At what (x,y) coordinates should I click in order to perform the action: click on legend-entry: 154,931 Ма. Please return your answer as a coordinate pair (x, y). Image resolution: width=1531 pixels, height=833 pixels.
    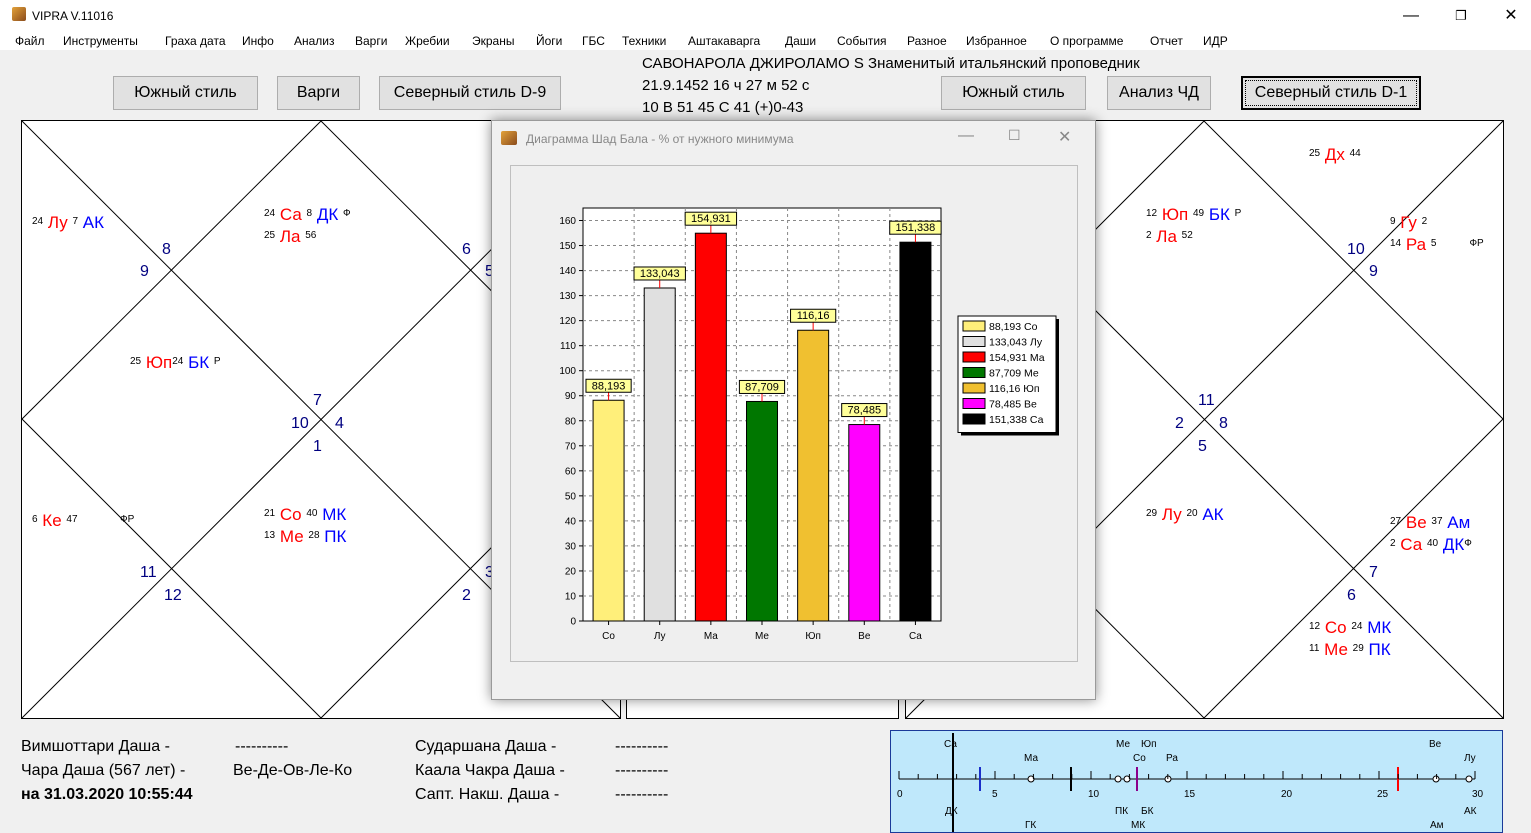
    Looking at the image, I should click on (1017, 358).